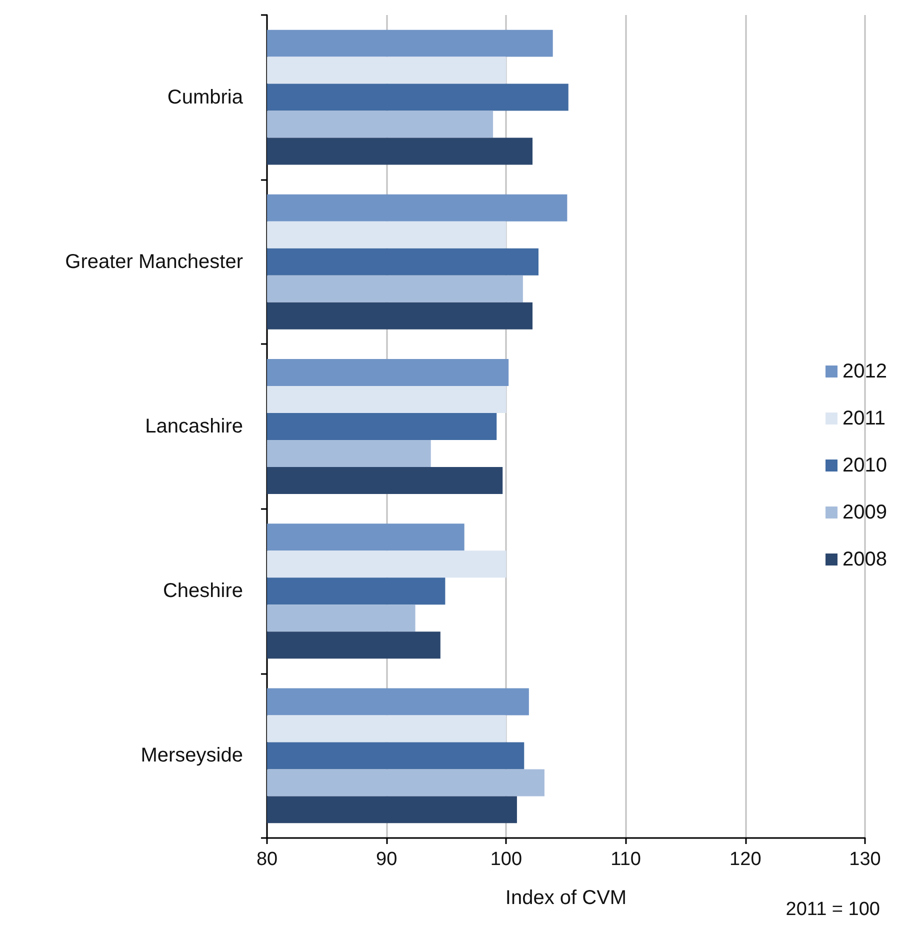  What do you see at coordinates (506, 859) in the screenshot?
I see `x-tick-label: 100` at bounding box center [506, 859].